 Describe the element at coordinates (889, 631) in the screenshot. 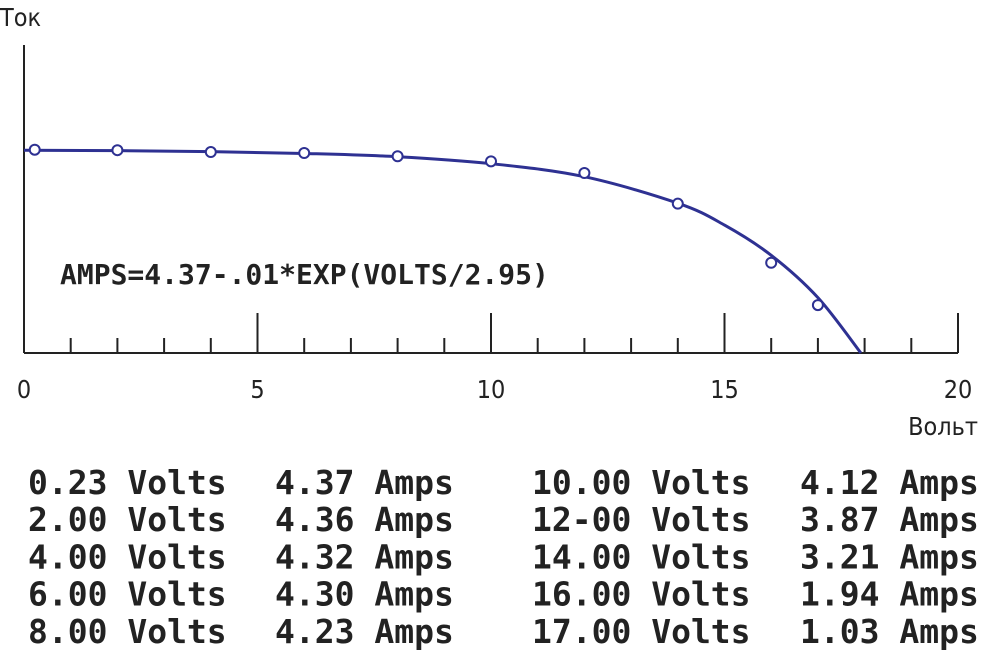

I see `table-cell: 1.03 Amps` at that location.